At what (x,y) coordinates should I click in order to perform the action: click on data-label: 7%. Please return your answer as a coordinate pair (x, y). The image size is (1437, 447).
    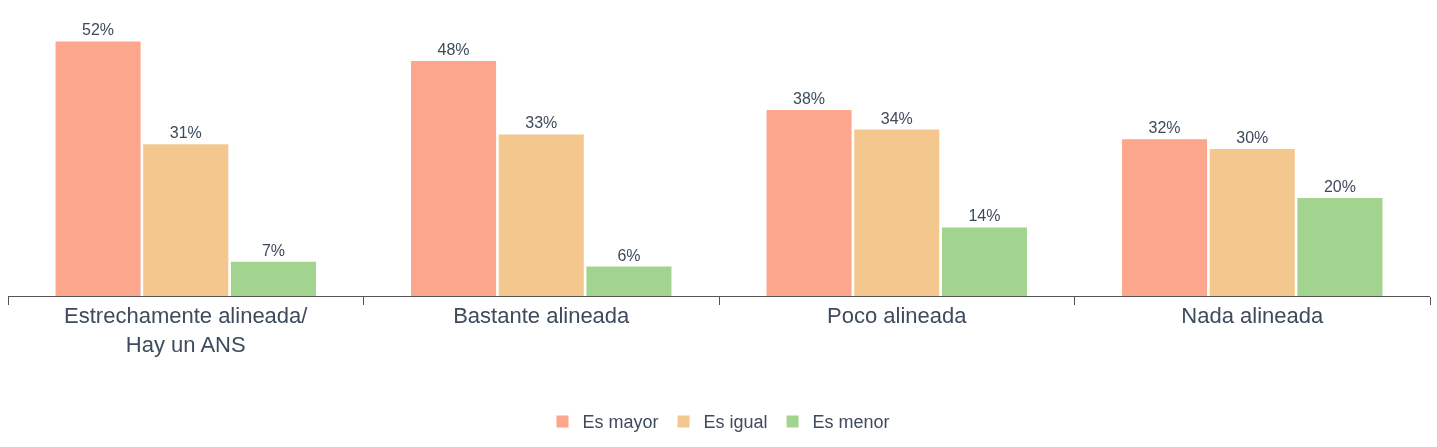
    Looking at the image, I should click on (273, 250).